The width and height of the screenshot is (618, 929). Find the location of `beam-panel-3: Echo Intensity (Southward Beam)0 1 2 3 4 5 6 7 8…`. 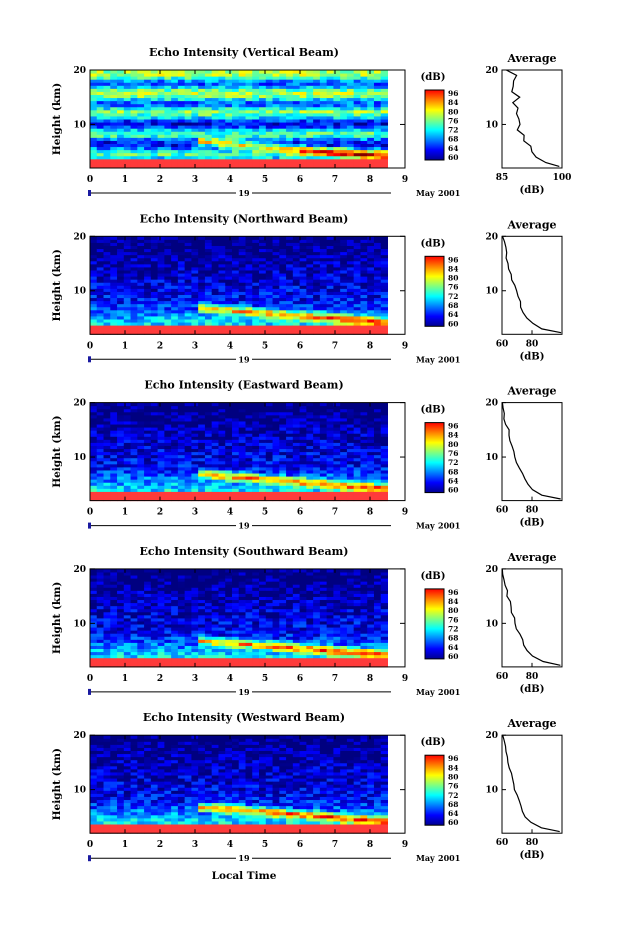

beam-panel-3: Echo Intensity (Southward Beam)0 1 2 3 4 5 6 7 8… is located at coordinates (307, 621).